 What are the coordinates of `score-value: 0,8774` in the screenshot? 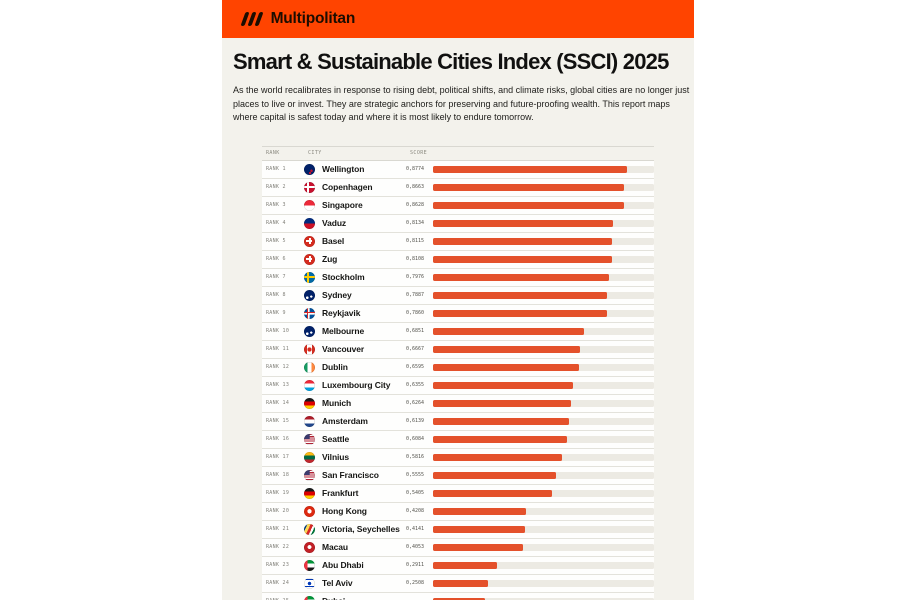 It's located at (415, 169).